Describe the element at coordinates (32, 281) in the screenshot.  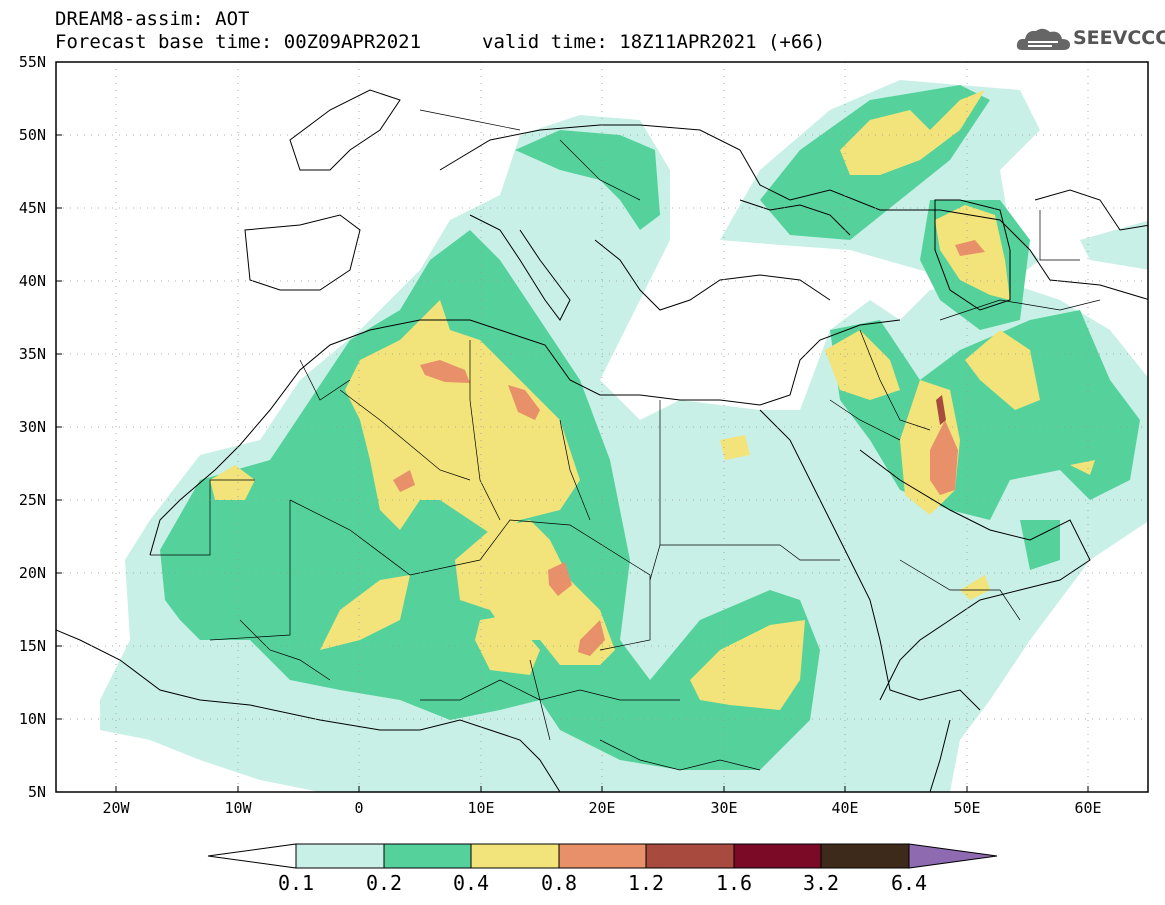
I see `lat-label: 40N` at that location.